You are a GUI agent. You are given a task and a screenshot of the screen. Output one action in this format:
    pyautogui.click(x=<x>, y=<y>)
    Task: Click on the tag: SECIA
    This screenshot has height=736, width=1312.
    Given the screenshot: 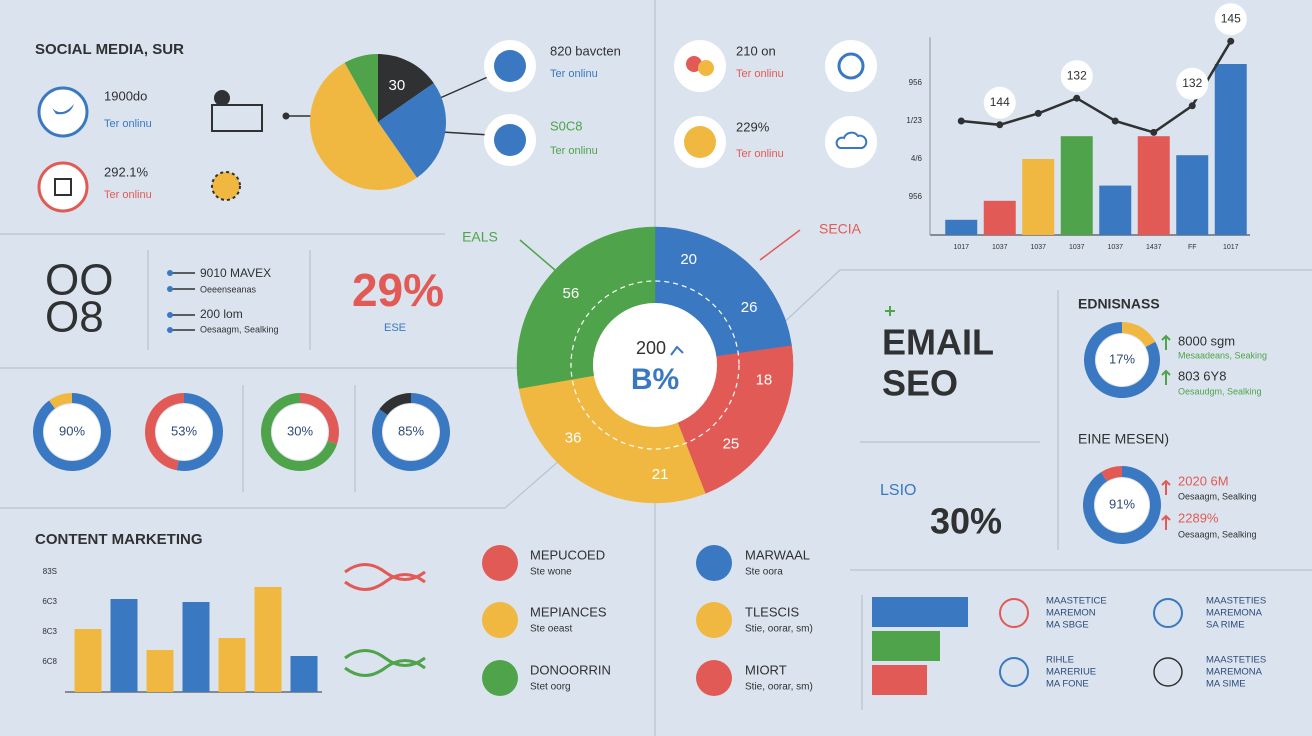 What is the action you would take?
    pyautogui.click(x=840, y=229)
    